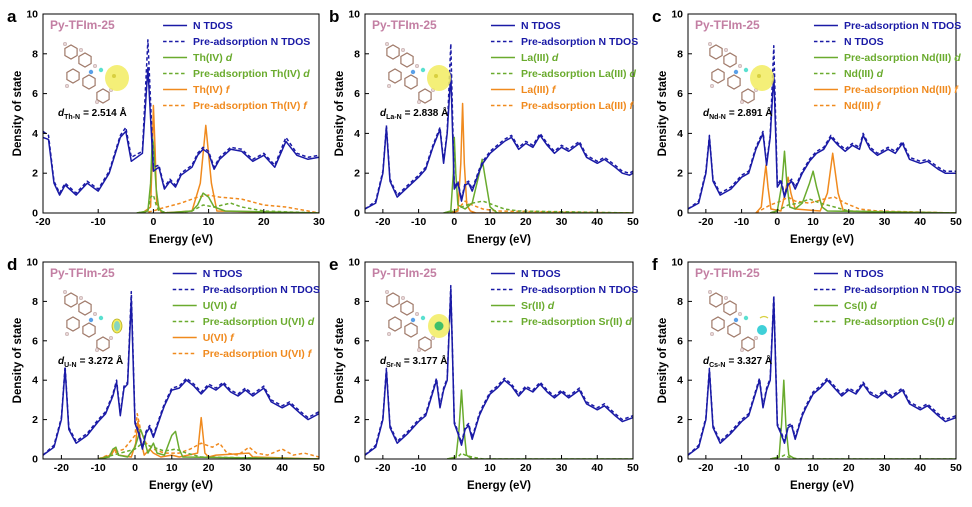 The image size is (972, 507). I want to click on legend-entry-text: Pre-adsorption Nd(III), so click(899, 90).